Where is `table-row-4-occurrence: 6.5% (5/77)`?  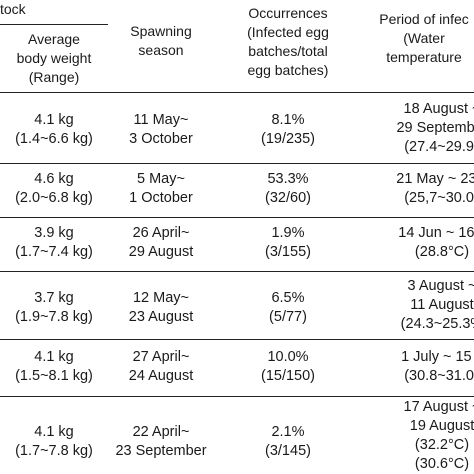 table-row-4-occurrence: 6.5% (5/77) is located at coordinates (288, 307).